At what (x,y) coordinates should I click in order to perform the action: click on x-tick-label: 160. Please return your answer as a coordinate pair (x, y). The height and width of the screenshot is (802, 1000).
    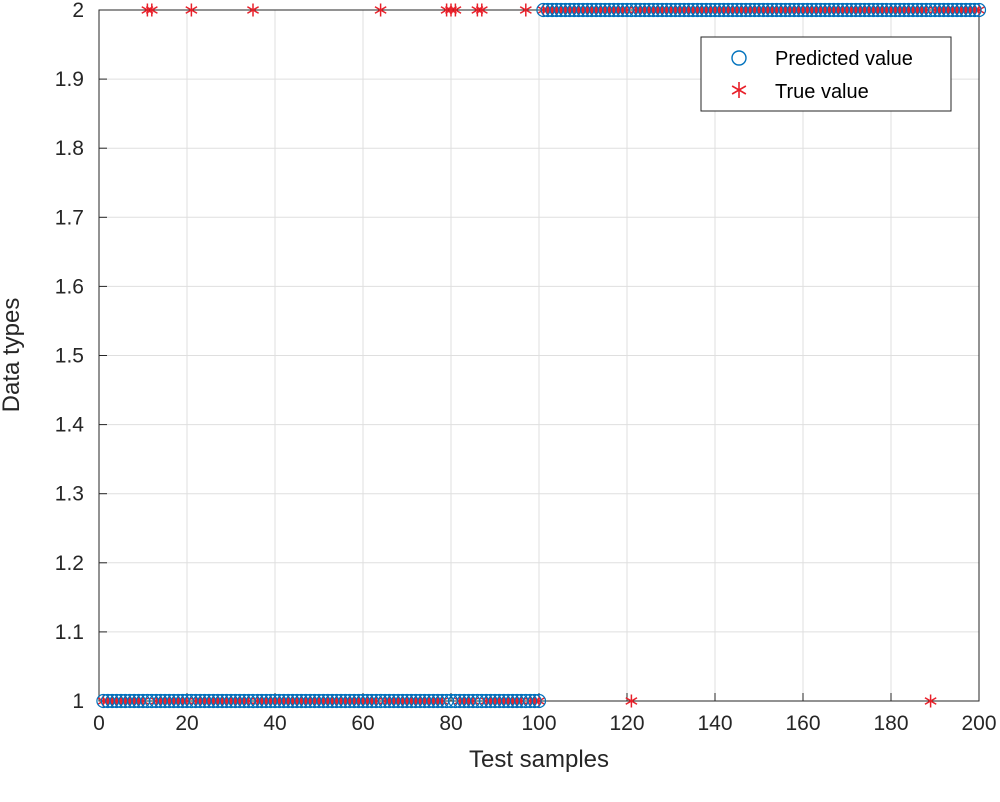
    Looking at the image, I should click on (802, 723).